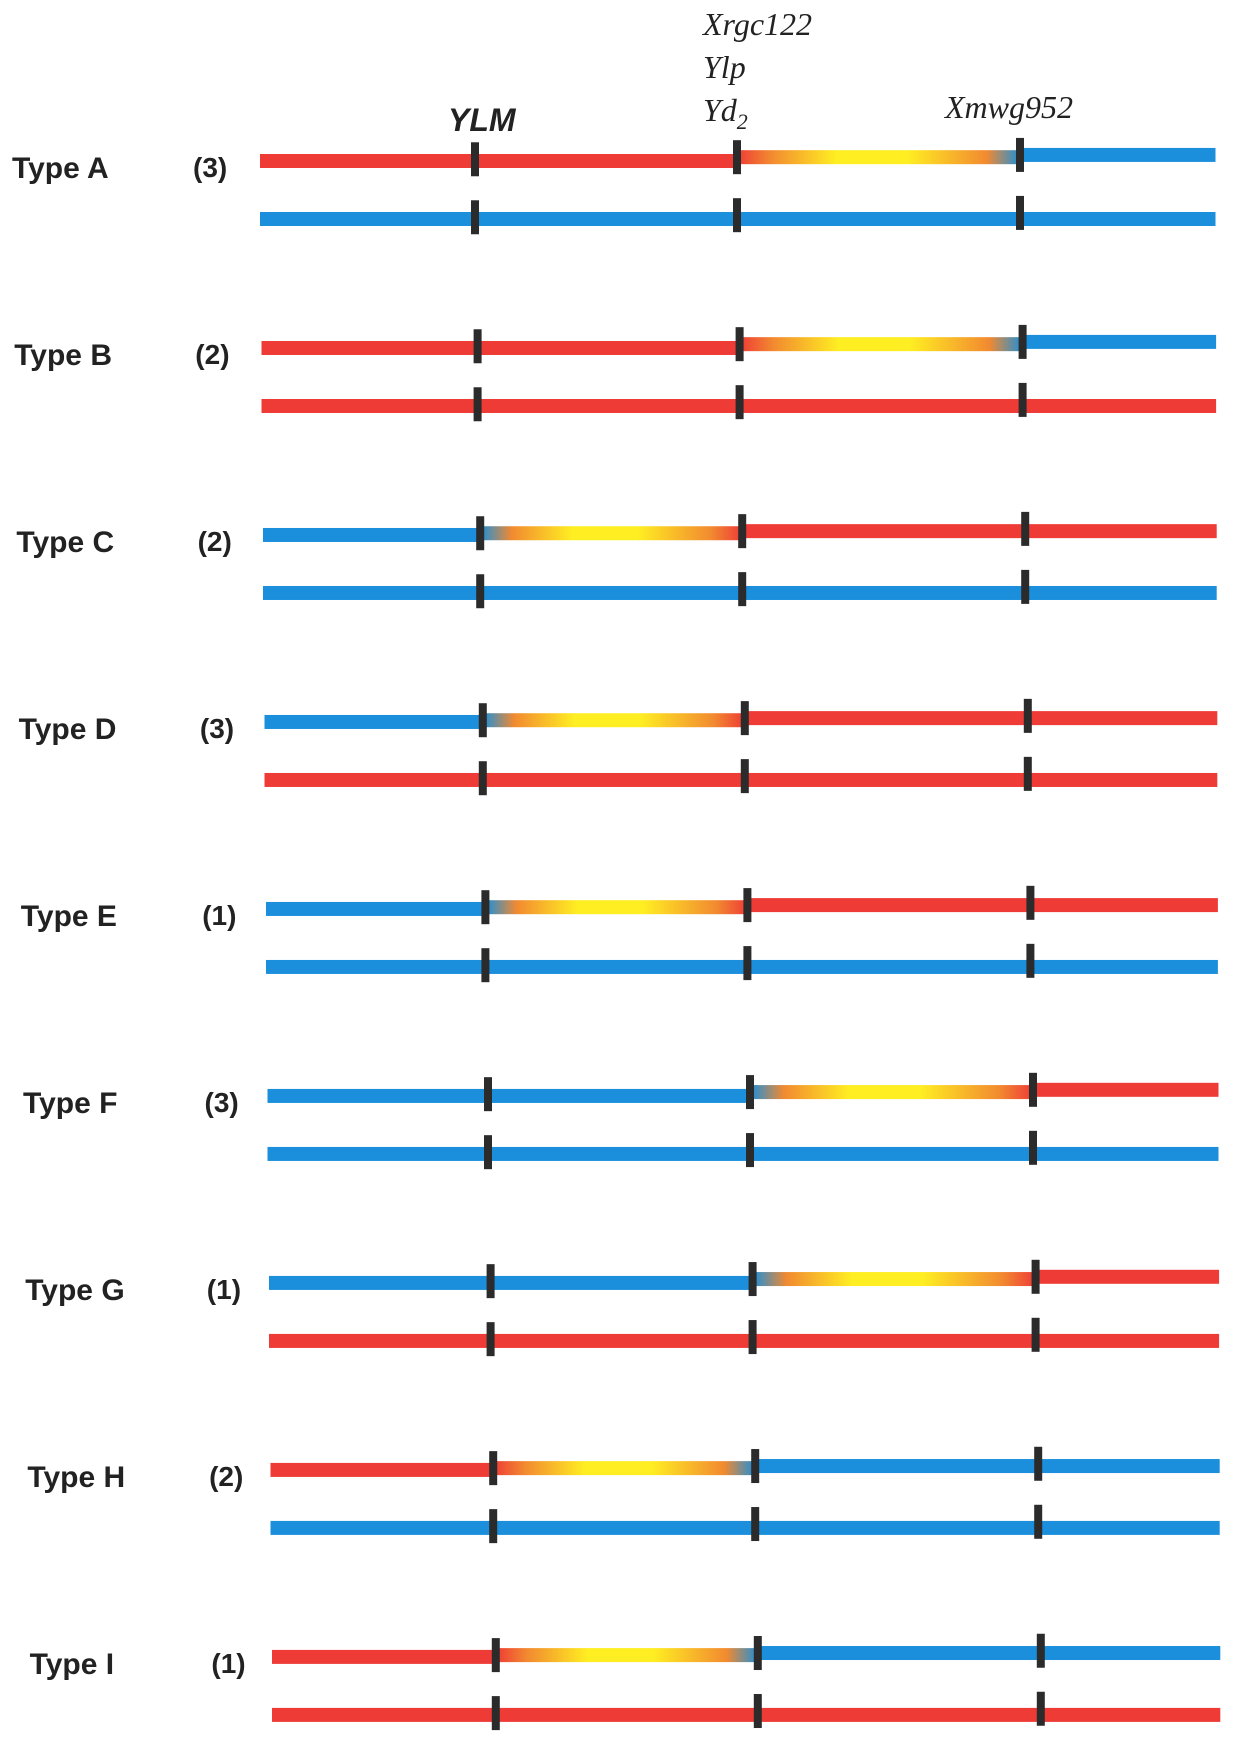  I want to click on type-label: Type A, so click(60, 168).